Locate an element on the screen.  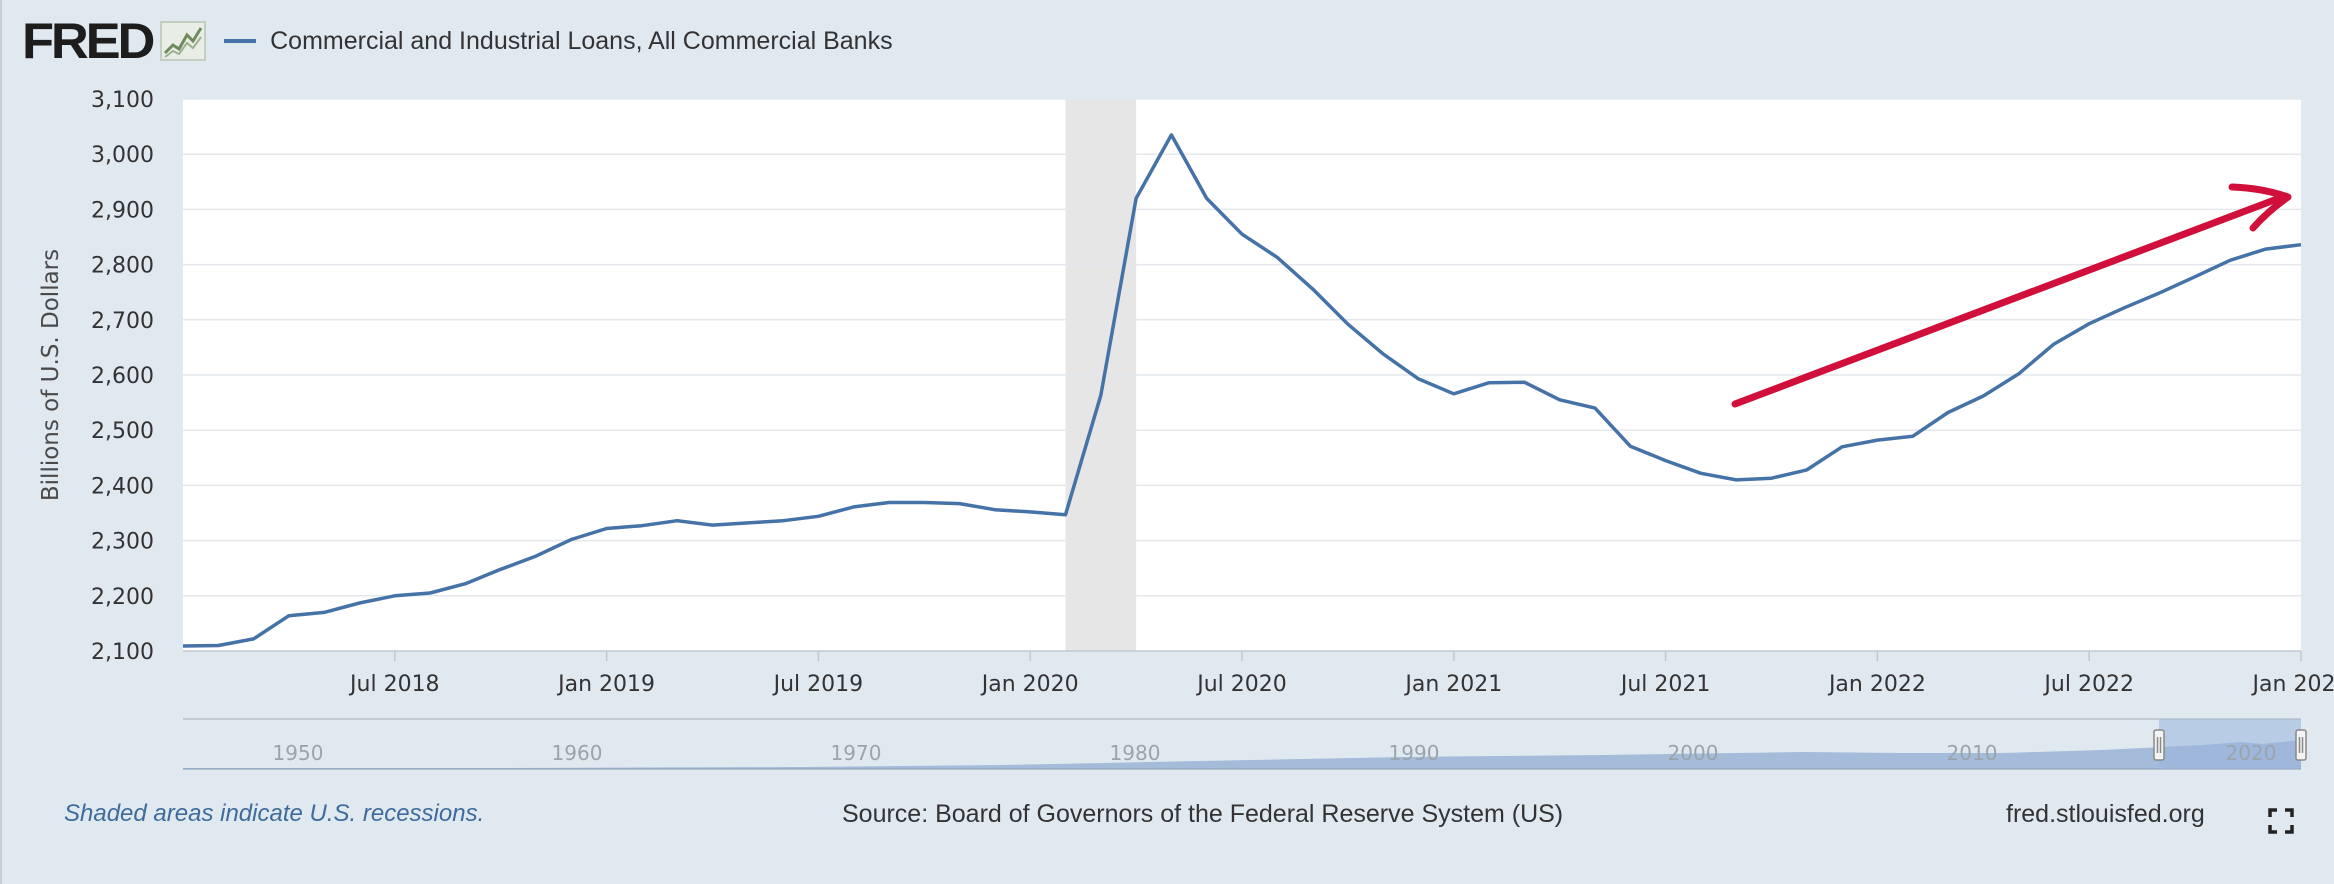
y-tick-label: 3,000 is located at coordinates (122, 155).